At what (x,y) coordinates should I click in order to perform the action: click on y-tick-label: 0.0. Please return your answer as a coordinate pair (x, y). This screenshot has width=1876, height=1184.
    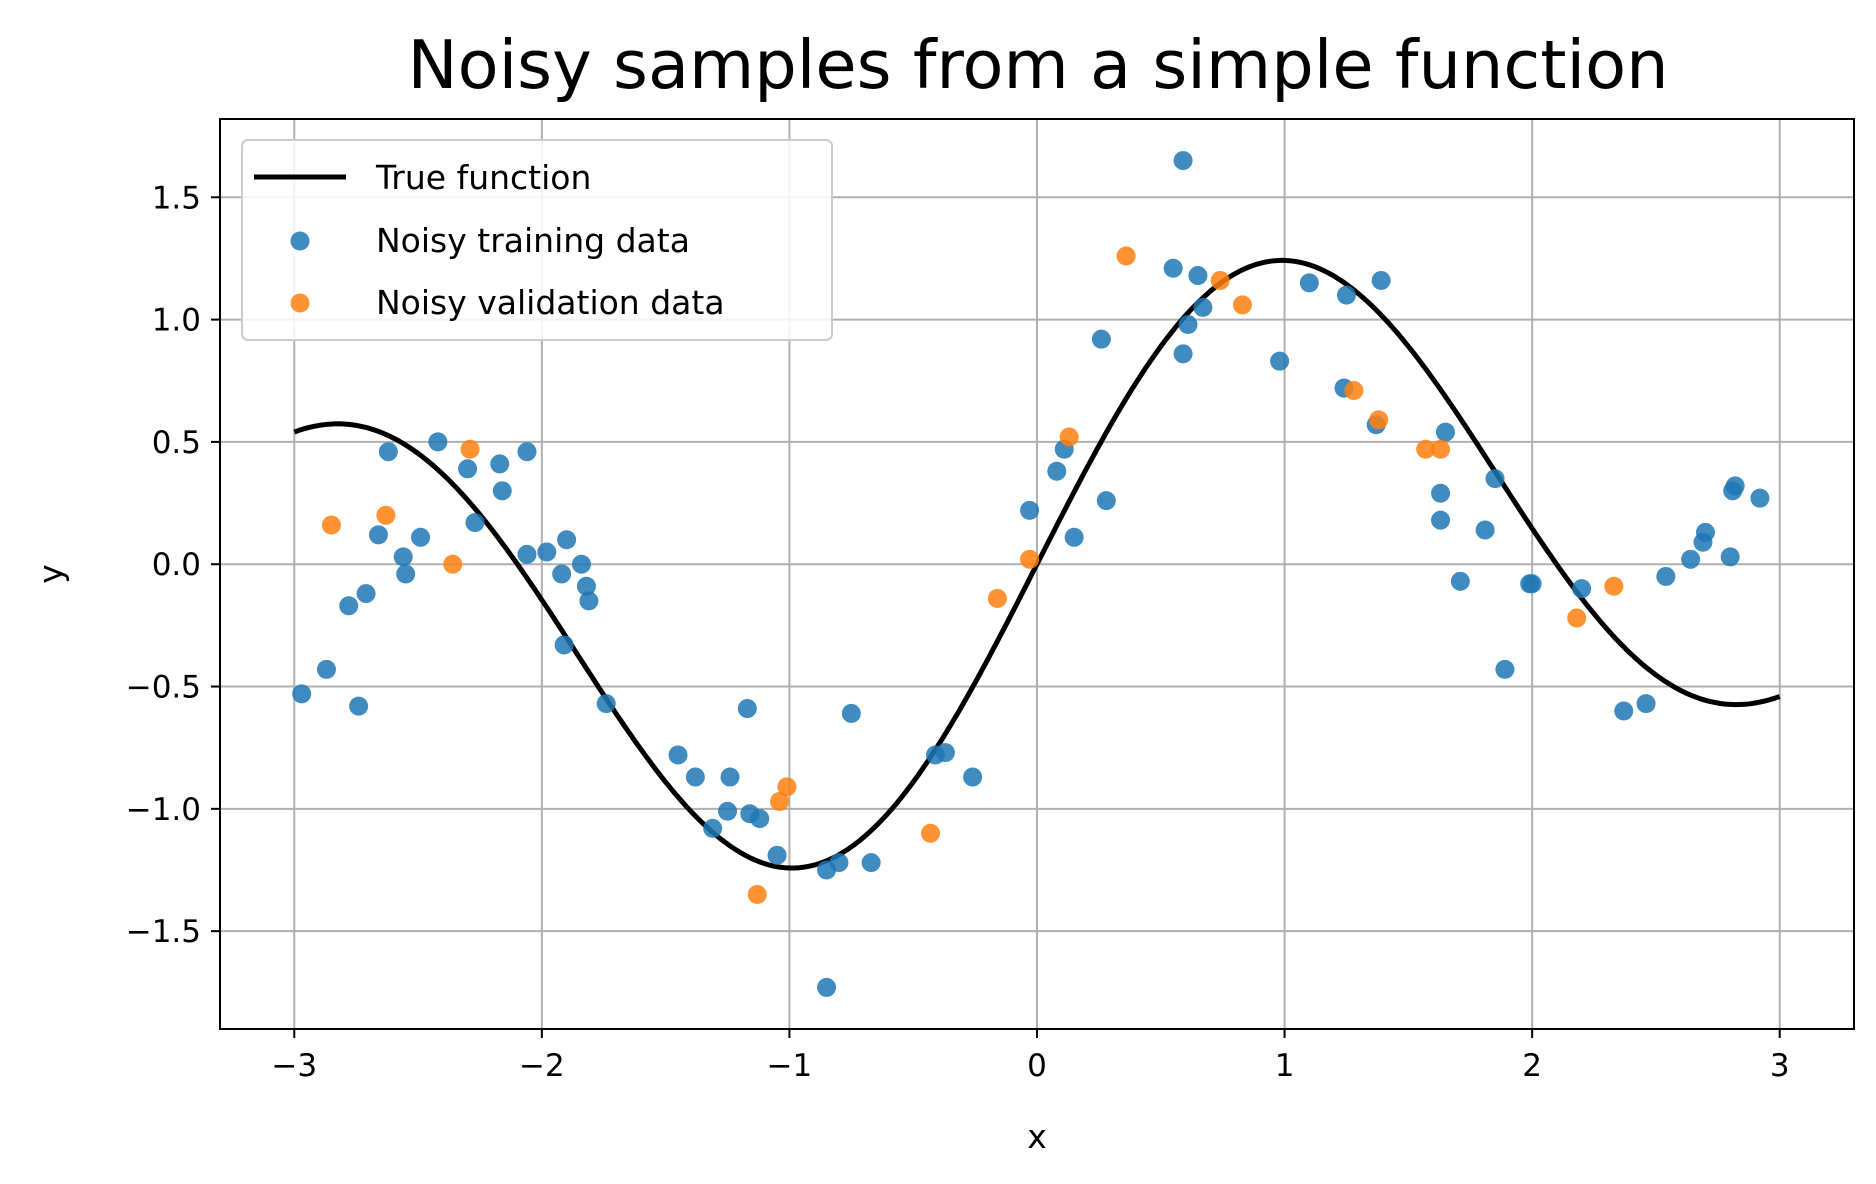
    Looking at the image, I should click on (176, 565).